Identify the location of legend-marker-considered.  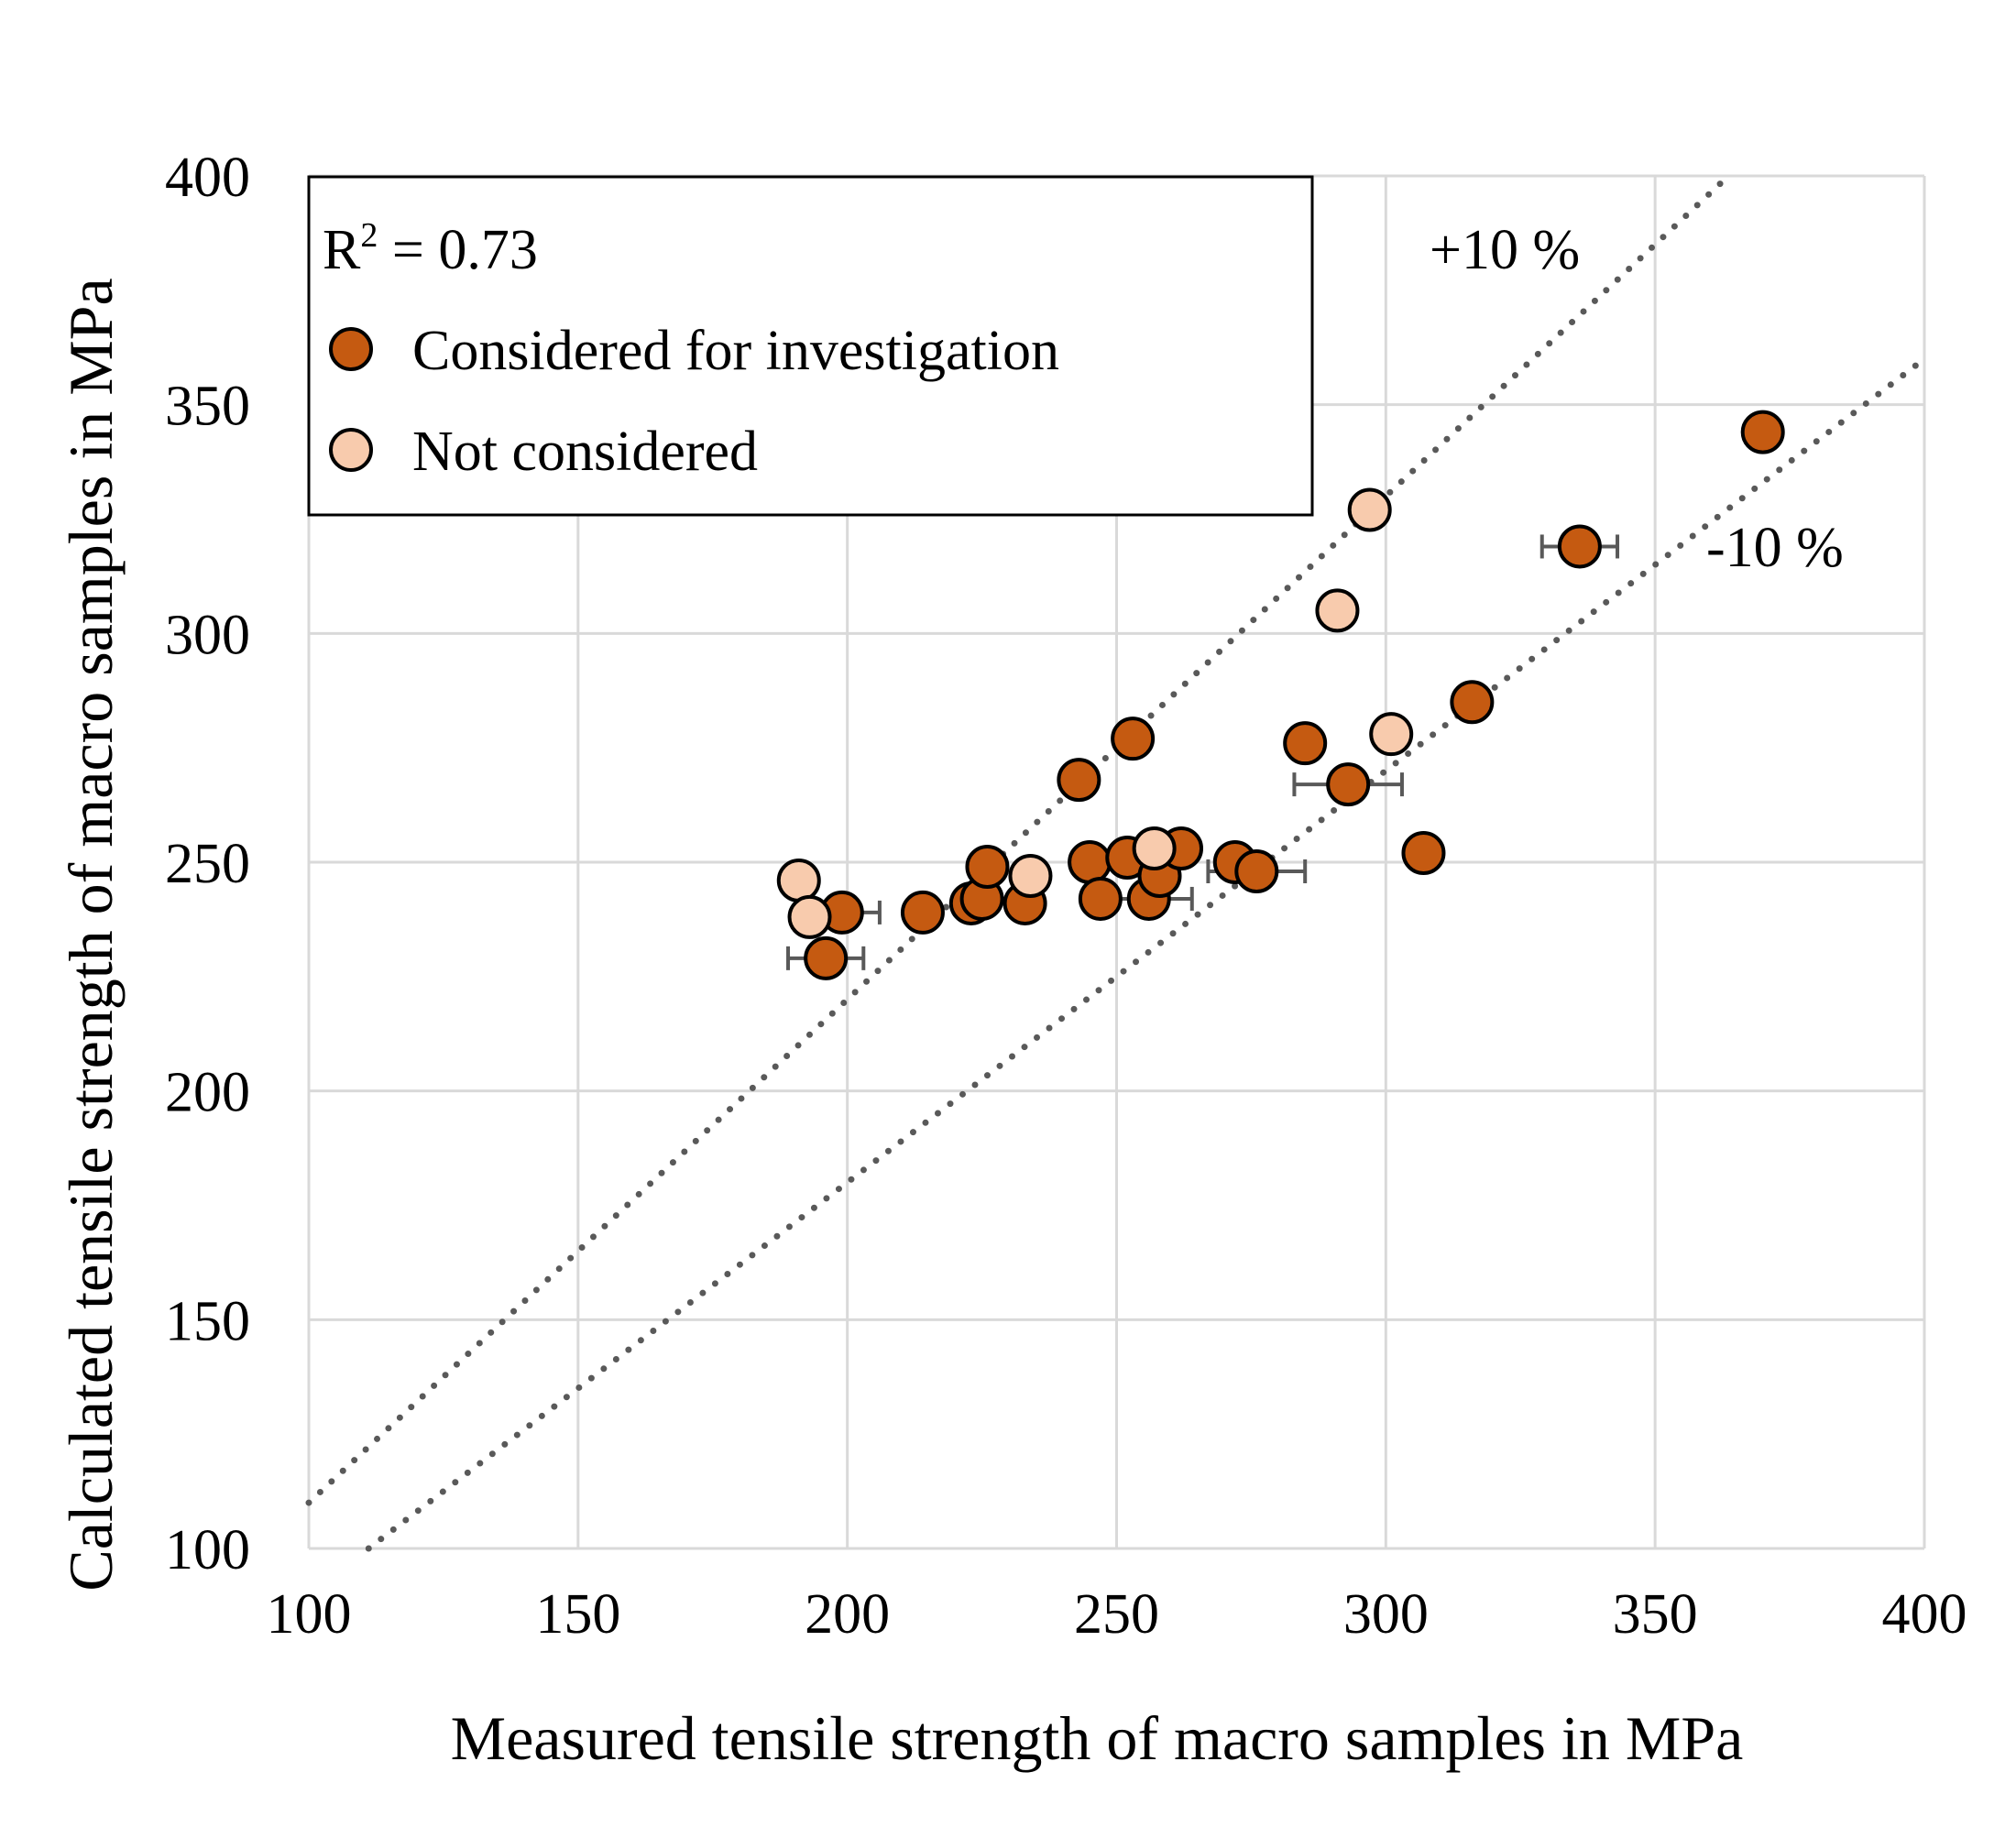
(351, 349).